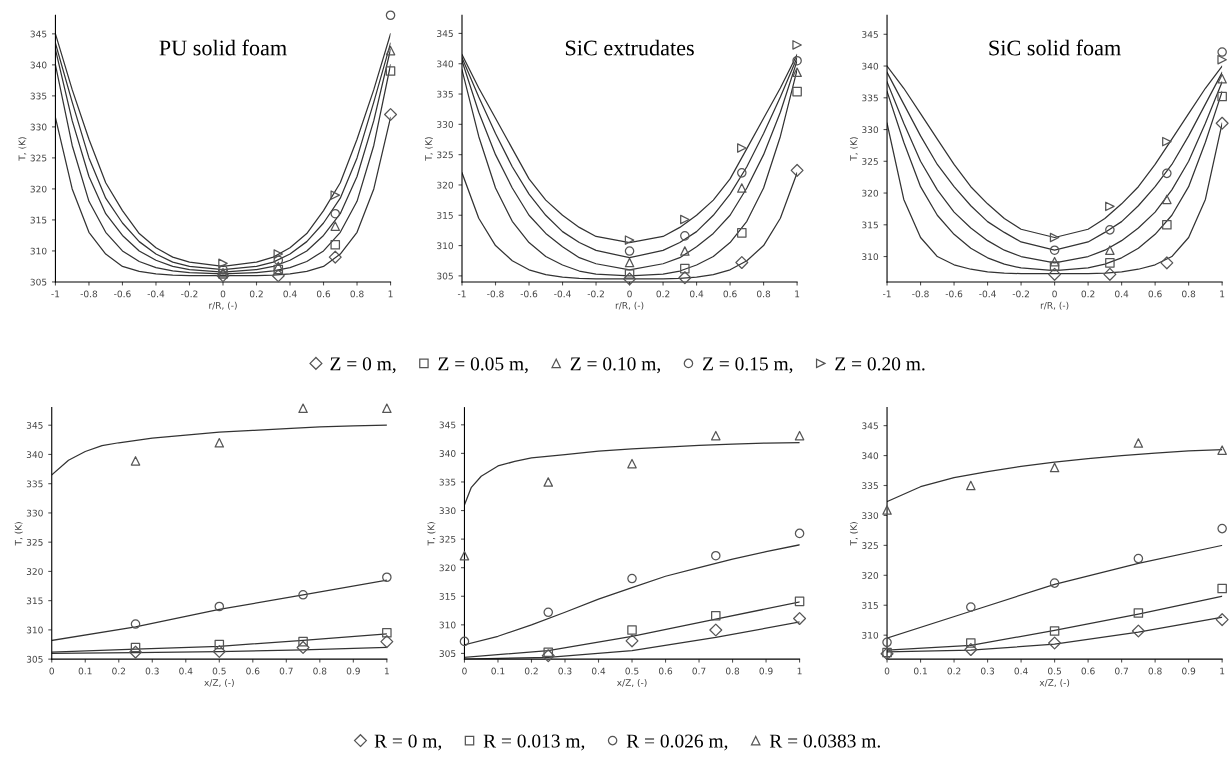  What do you see at coordinates (1055, 47) in the screenshot?
I see `text: SiC solid foam` at bounding box center [1055, 47].